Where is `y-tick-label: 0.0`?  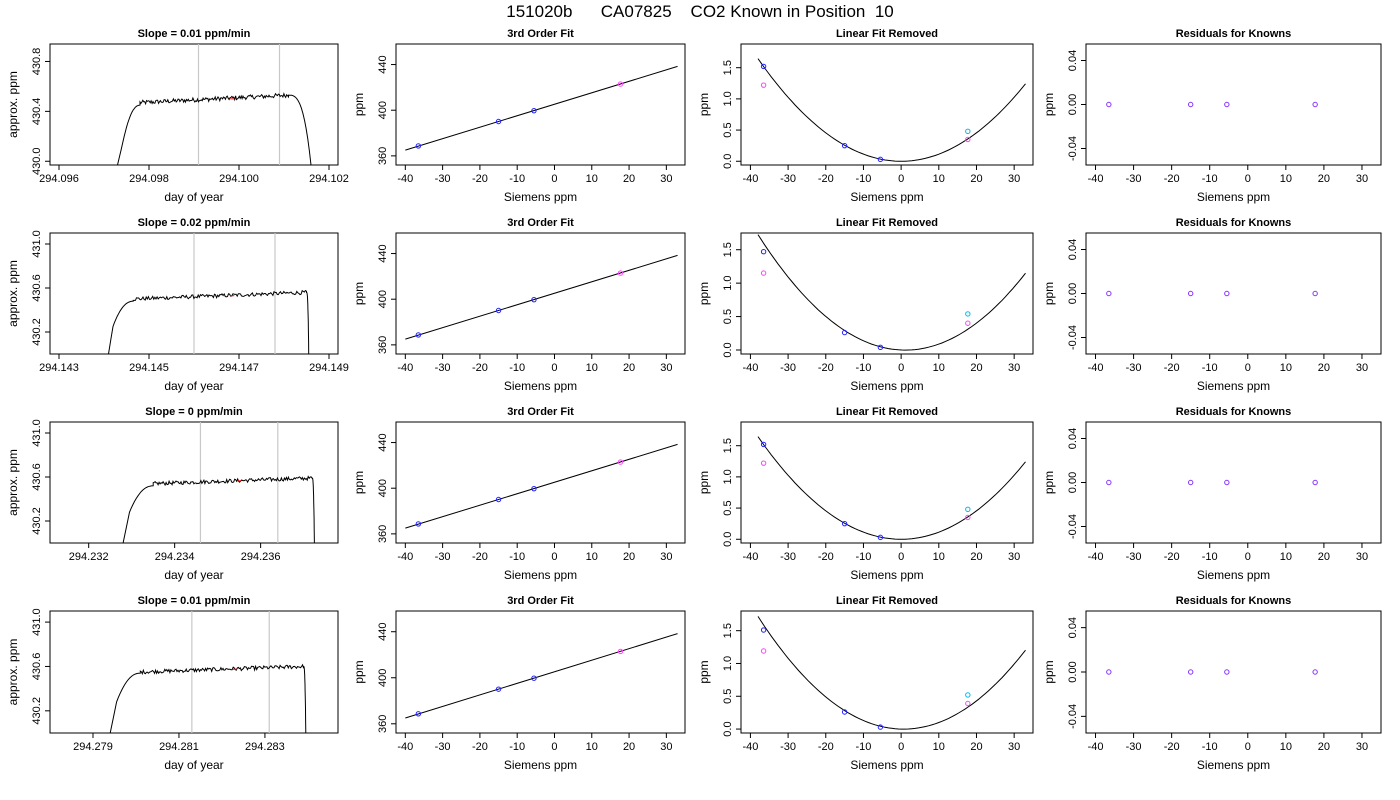 y-tick-label: 0.0 is located at coordinates (728, 728).